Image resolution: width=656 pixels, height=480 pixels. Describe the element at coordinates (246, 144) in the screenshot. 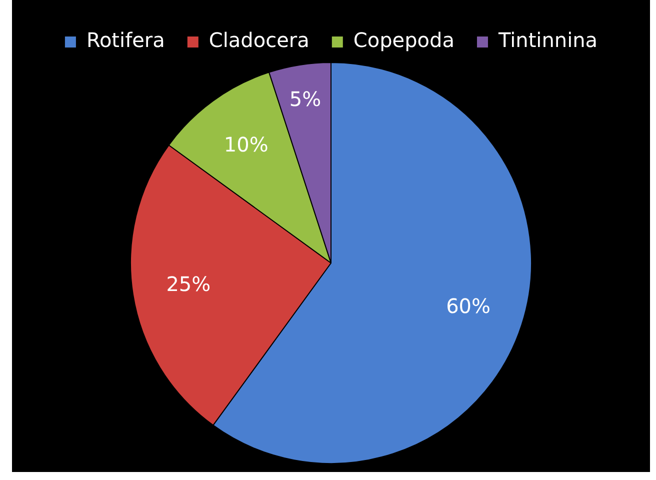

I see `data-label: 10%` at that location.